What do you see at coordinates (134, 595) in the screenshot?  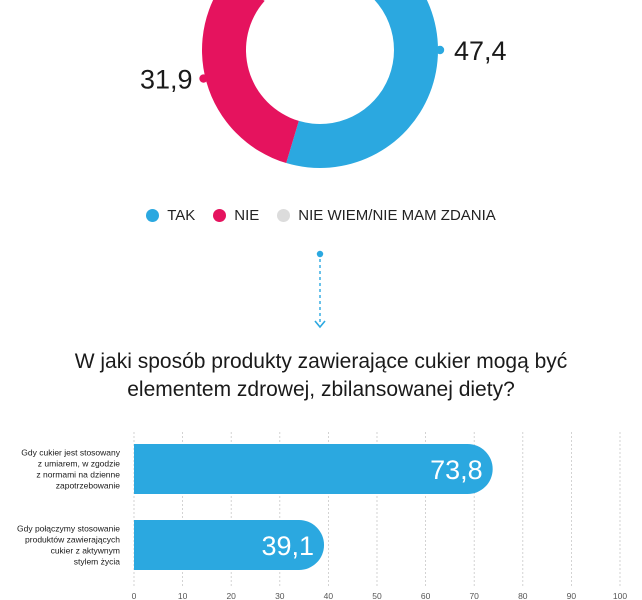 I see `x-tick-label: 0` at bounding box center [134, 595].